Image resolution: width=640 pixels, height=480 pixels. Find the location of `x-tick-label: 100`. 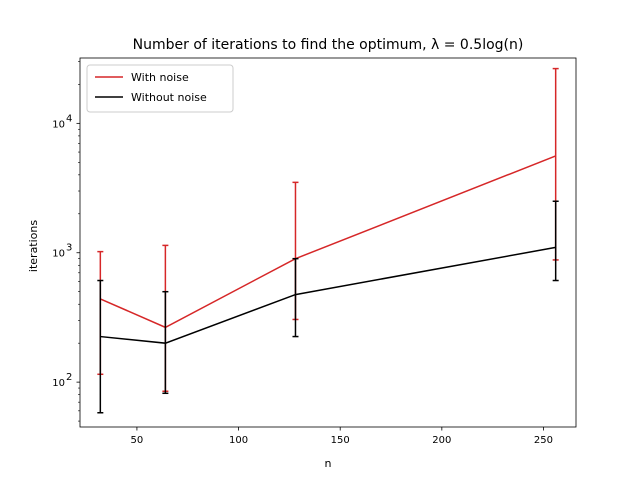

x-tick-label: 100 is located at coordinates (238, 440).